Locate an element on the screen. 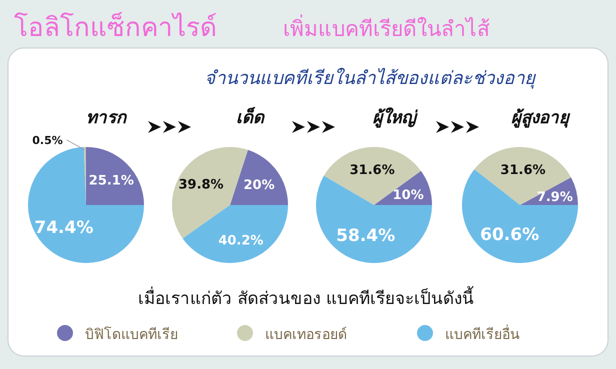  chart-title: เด็ด is located at coordinates (250, 117).